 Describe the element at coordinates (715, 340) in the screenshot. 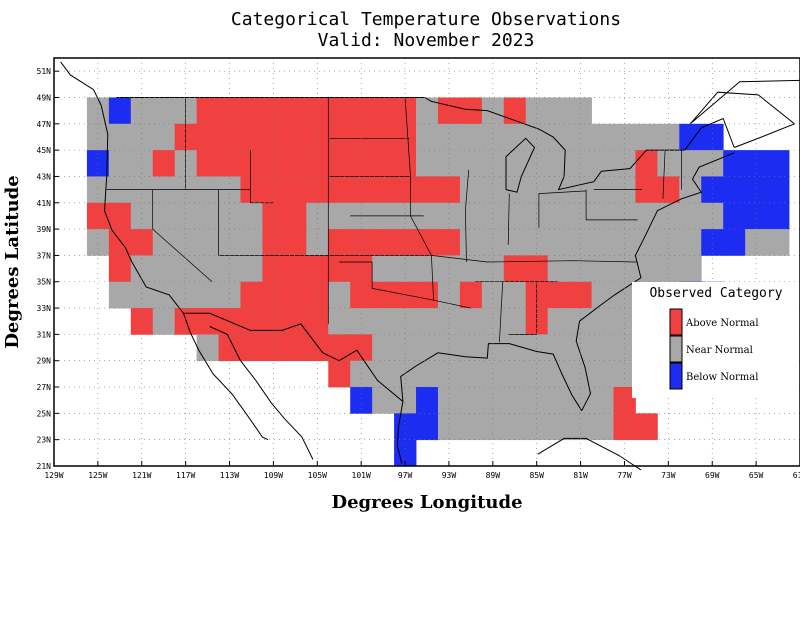

I see `legend-background` at that location.